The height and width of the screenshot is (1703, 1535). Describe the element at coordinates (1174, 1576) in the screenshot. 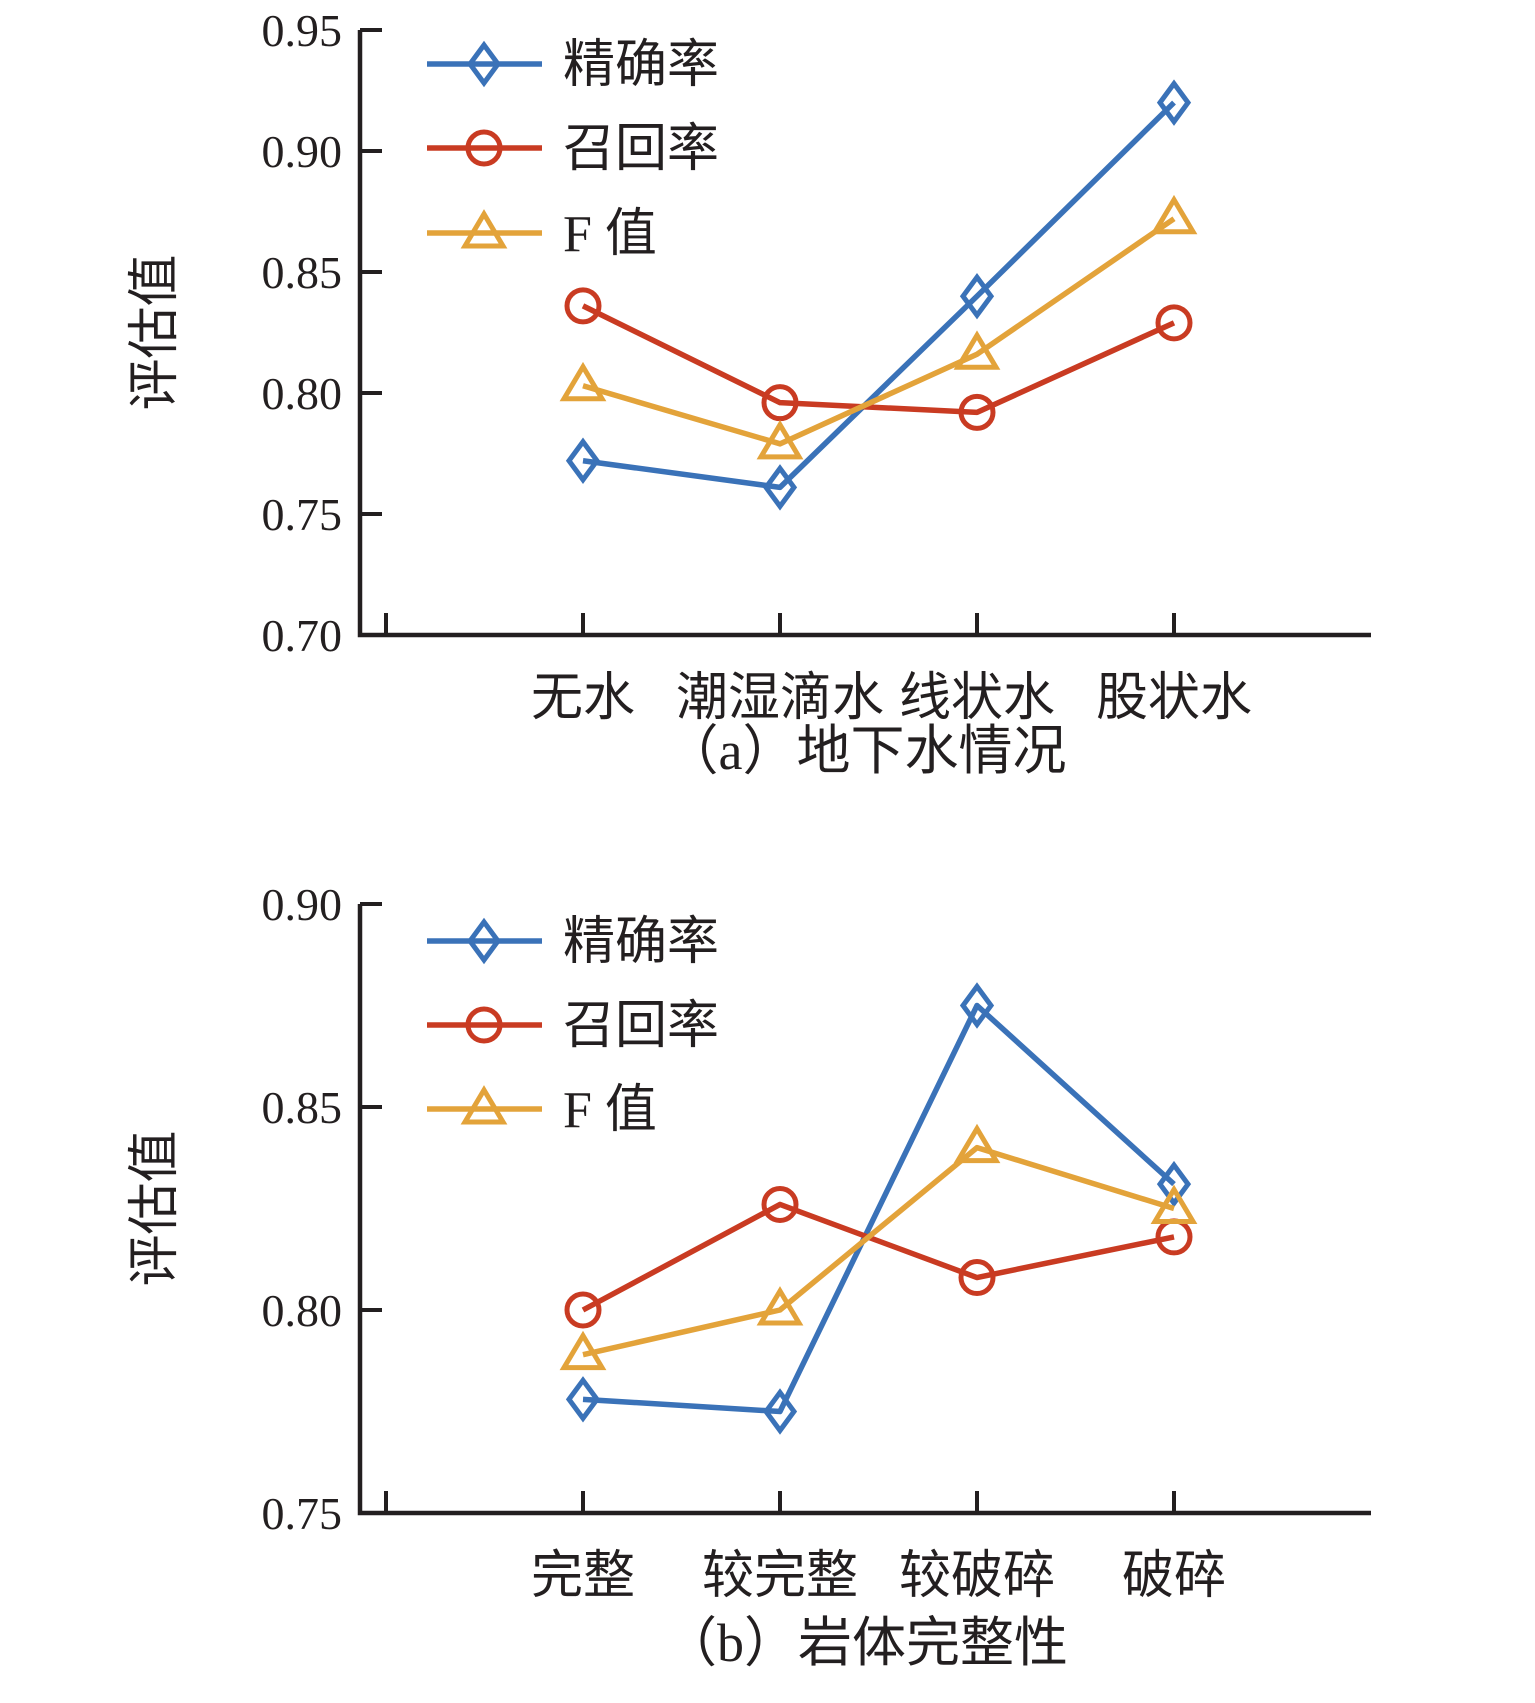

I see `x-category-label: 破碎` at that location.